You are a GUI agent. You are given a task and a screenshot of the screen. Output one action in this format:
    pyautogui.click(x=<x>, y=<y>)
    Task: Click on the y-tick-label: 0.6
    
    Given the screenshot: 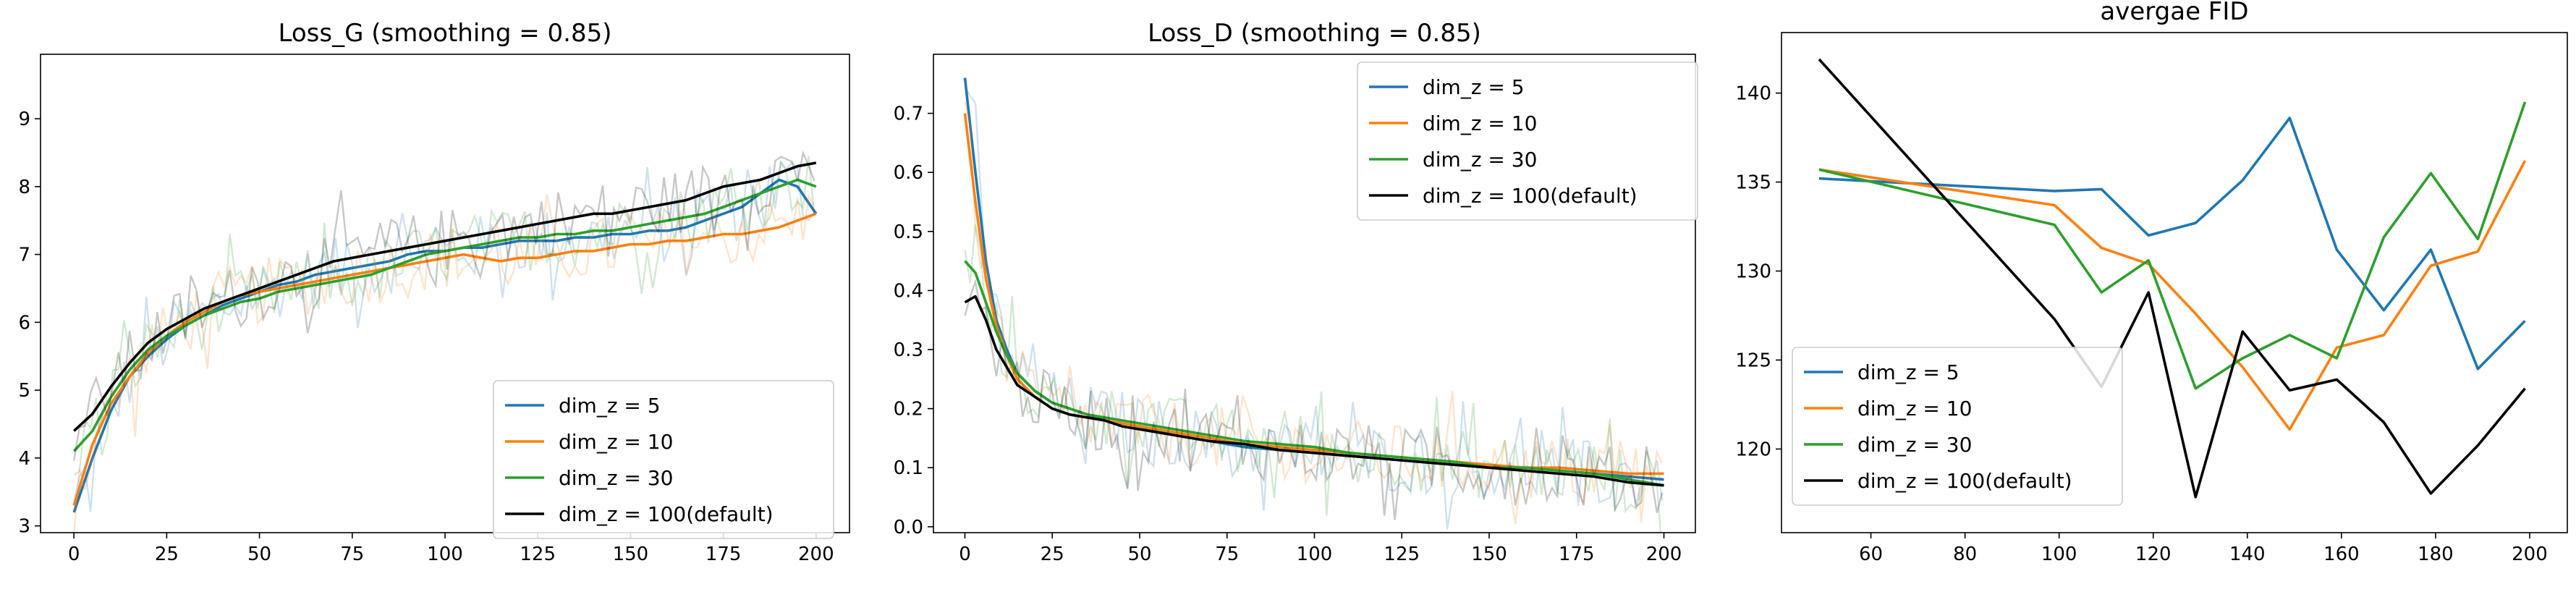 What is the action you would take?
    pyautogui.click(x=908, y=173)
    